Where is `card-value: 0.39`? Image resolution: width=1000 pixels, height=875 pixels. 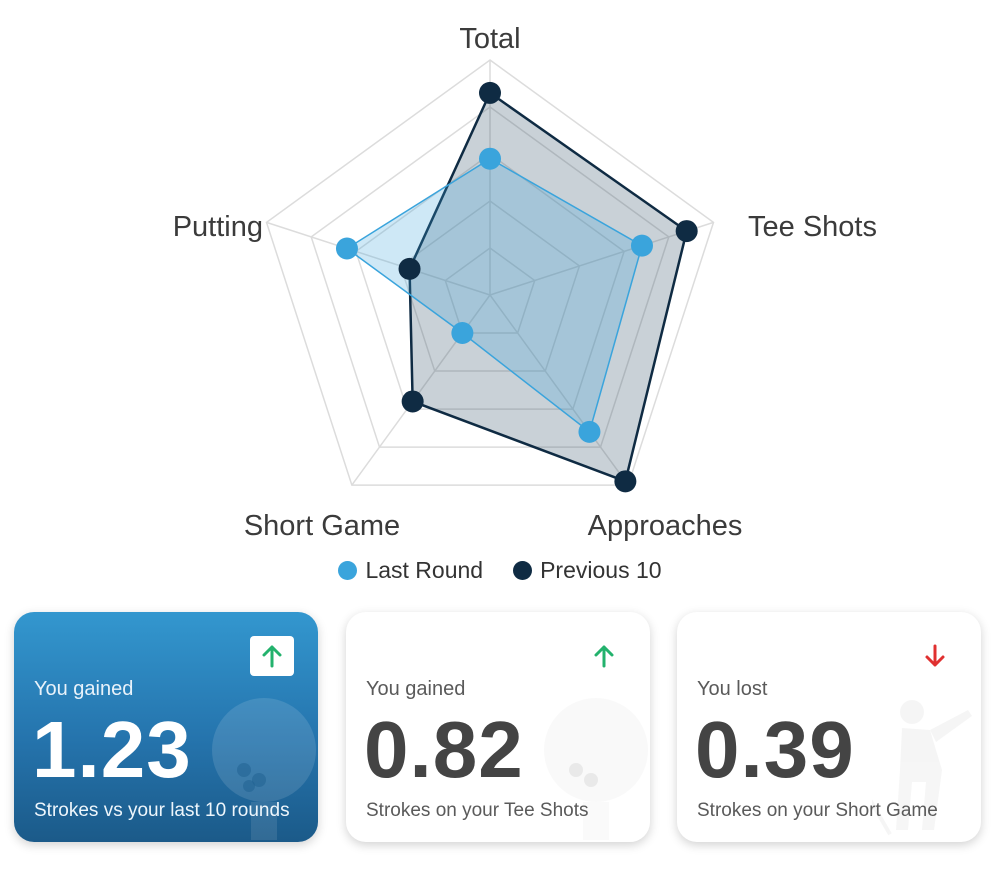 card-value: 0.39 is located at coordinates (775, 749).